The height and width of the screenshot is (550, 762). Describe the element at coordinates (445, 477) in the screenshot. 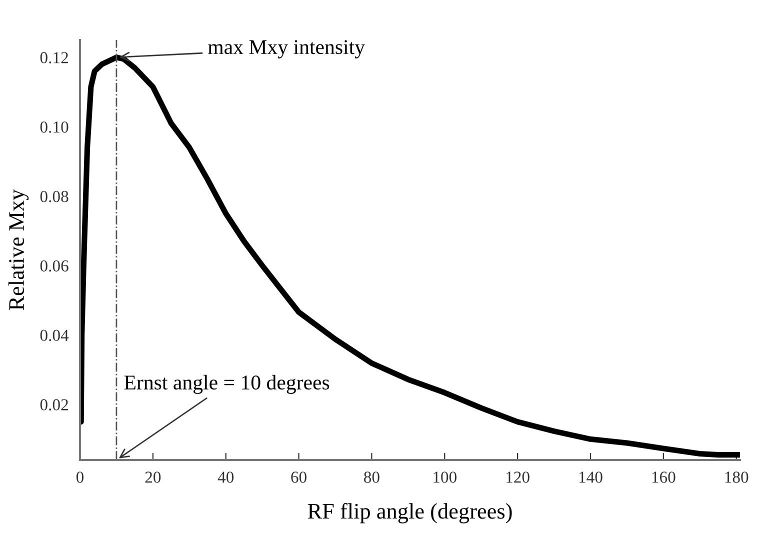

I see `x-tick-label: 100` at that location.